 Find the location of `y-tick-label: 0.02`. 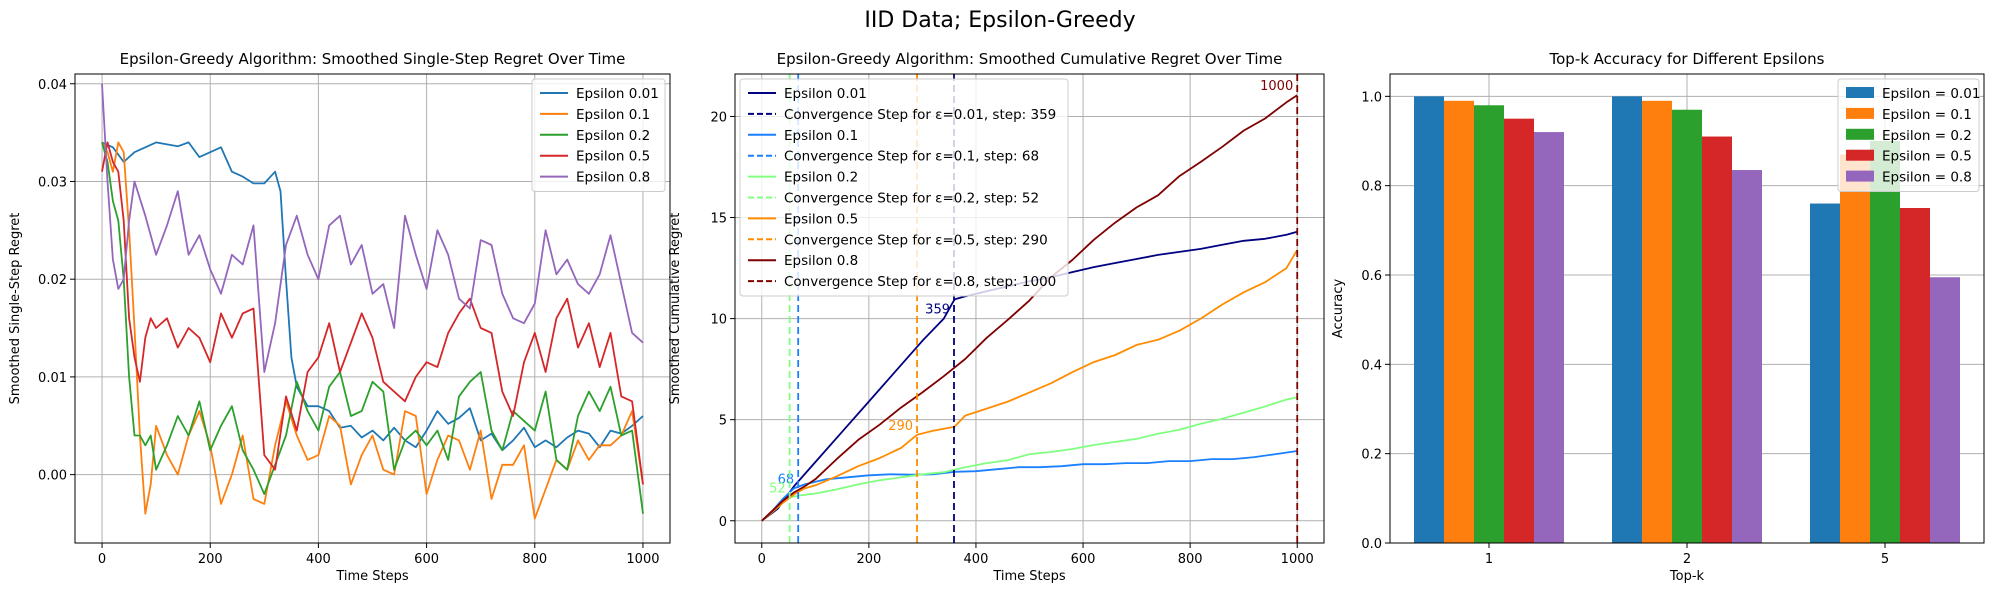

y-tick-label: 0.02 is located at coordinates (52, 280).